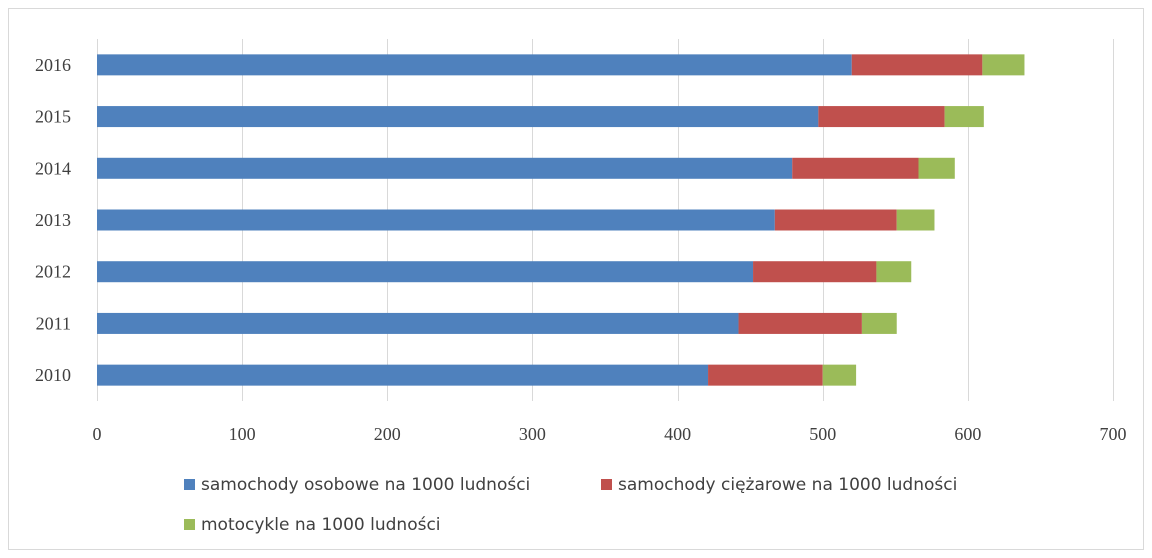 The image size is (1152, 558). I want to click on legend-label-2: samochody ciężarowe na 1000 ludności, so click(787, 485).